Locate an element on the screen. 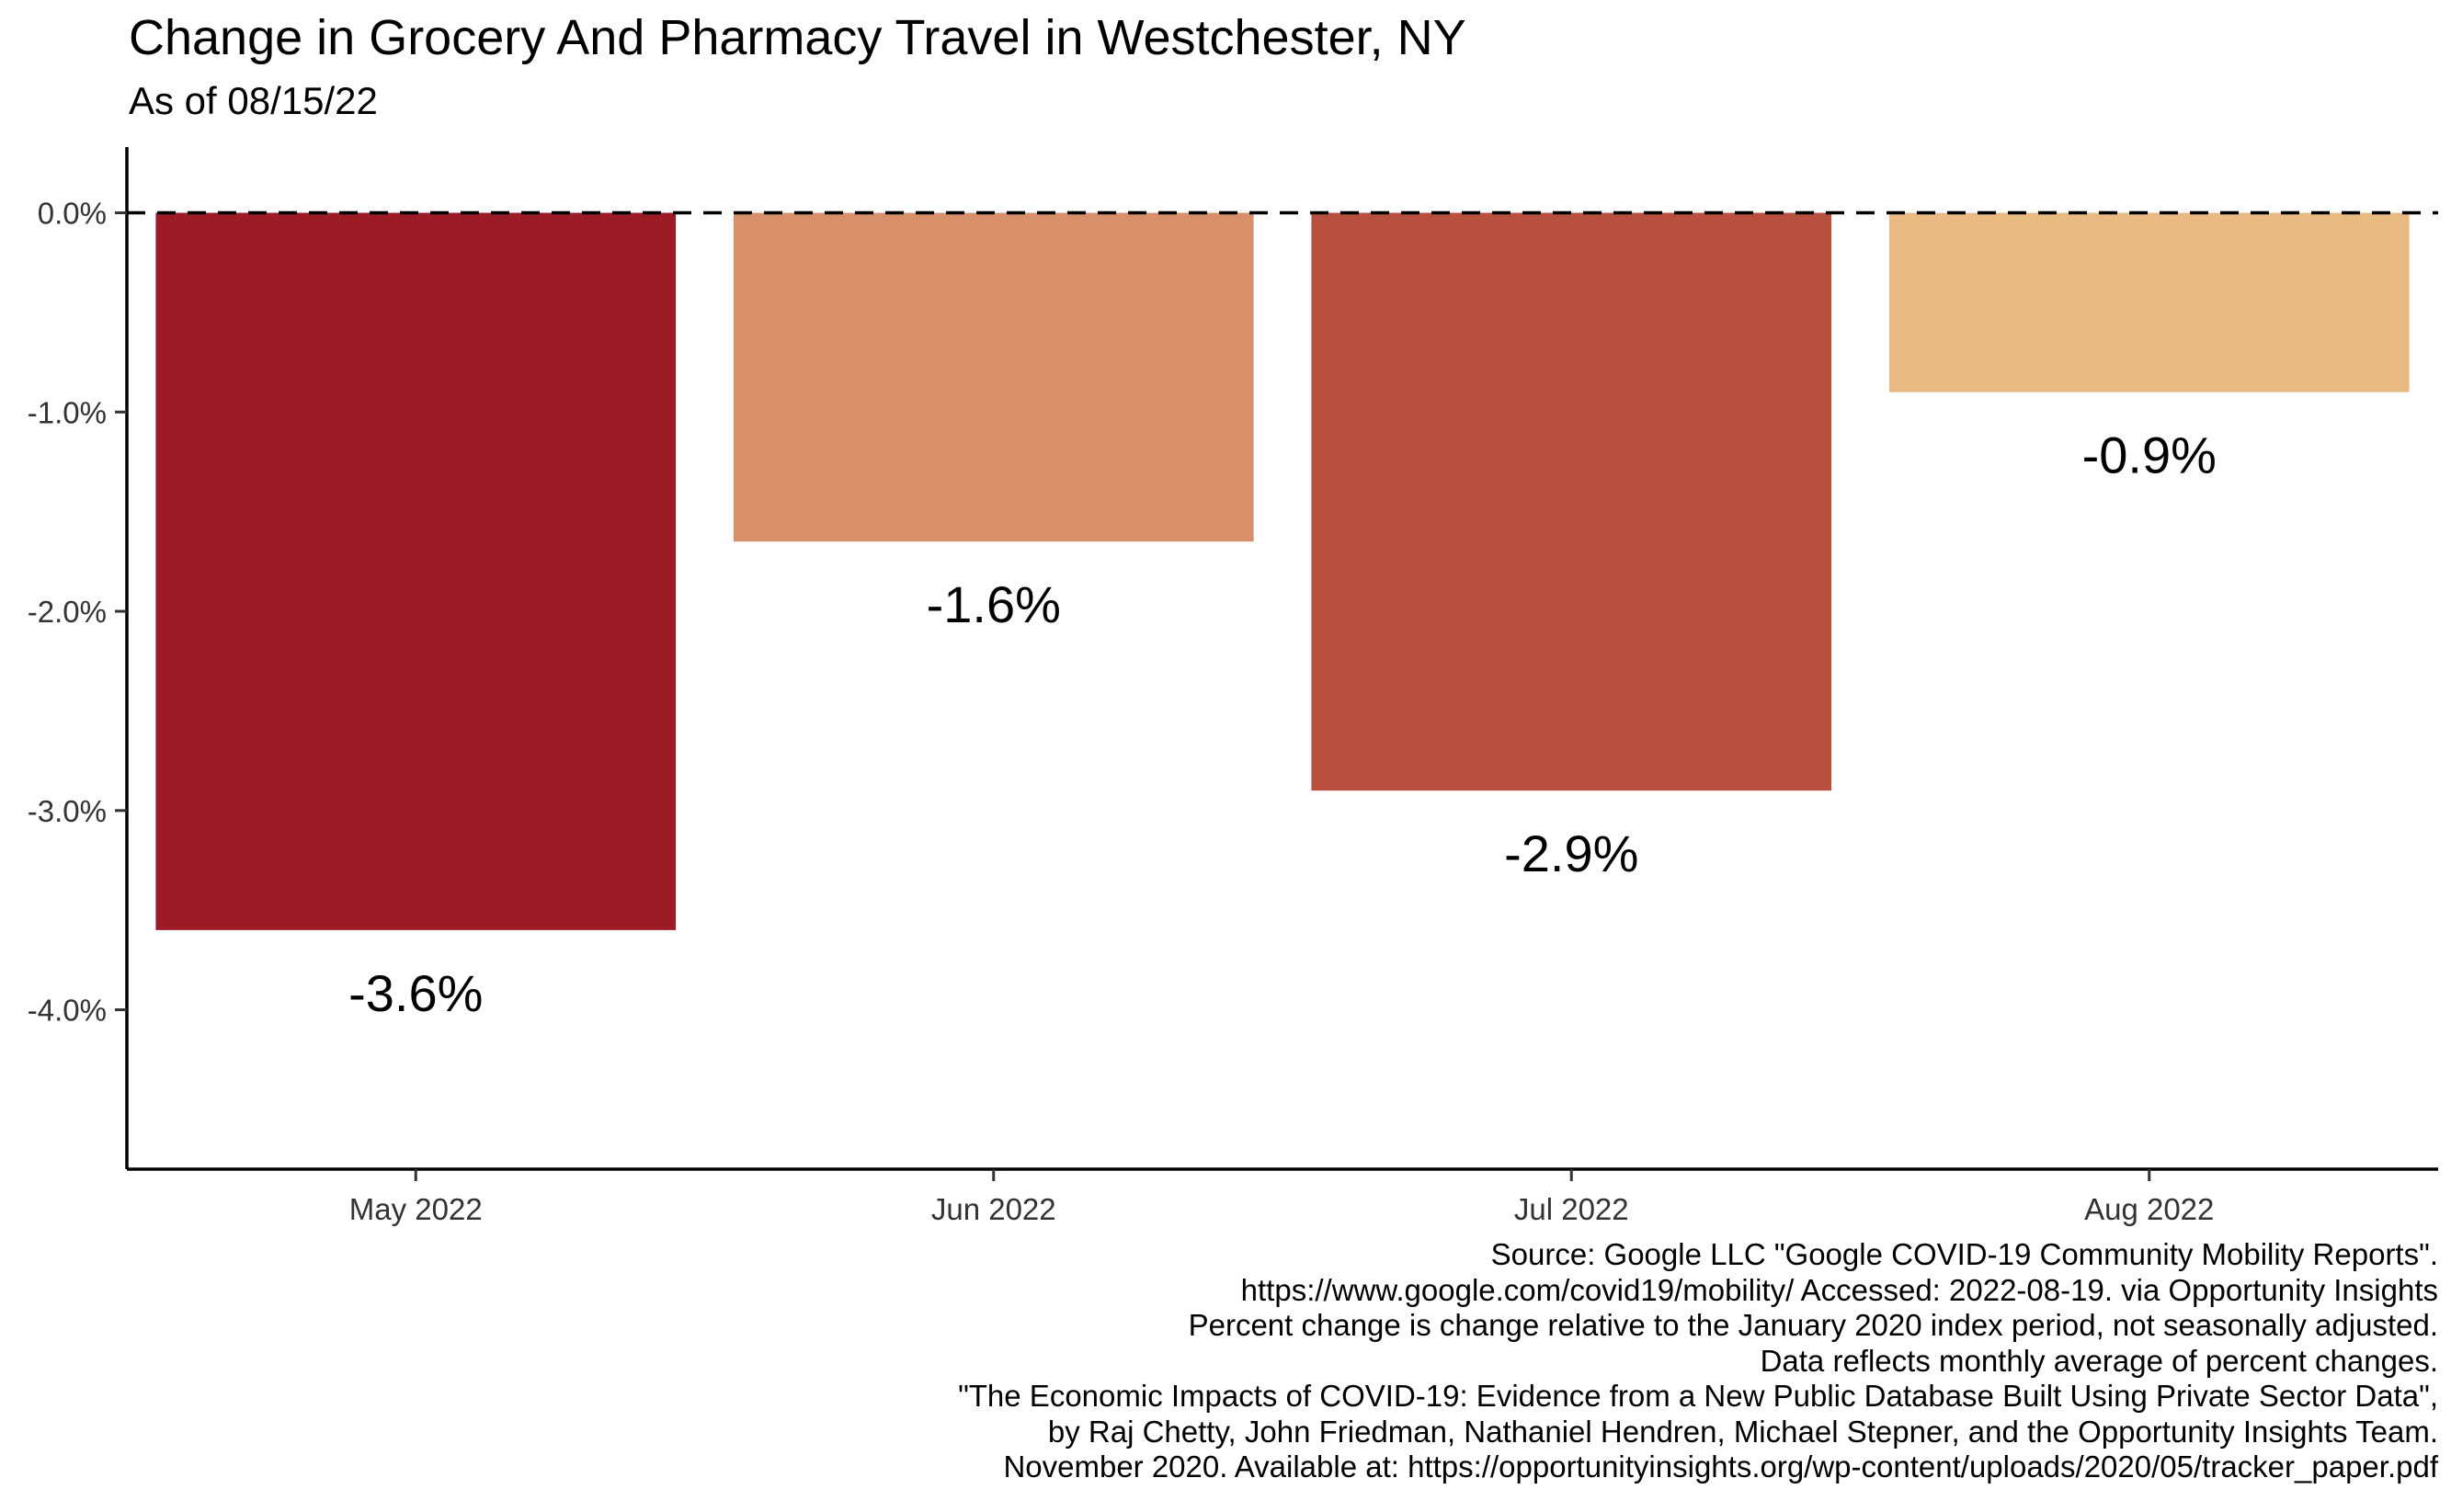 This screenshot has height=1512, width=2451. y-tick-label: -4.0% is located at coordinates (67, 1011).